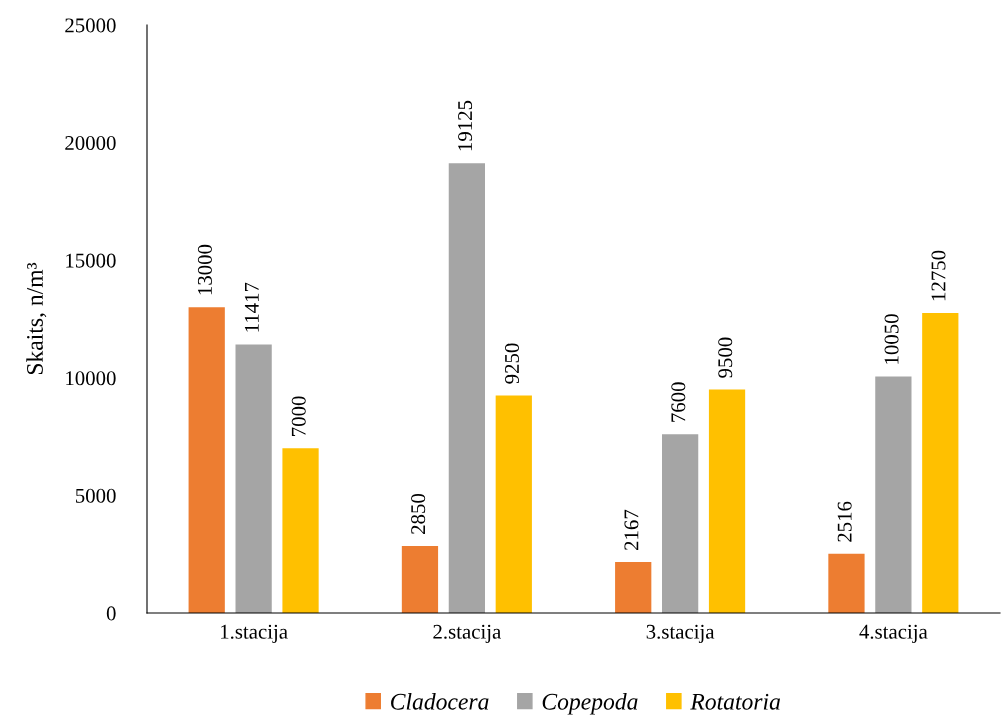 The height and width of the screenshot is (724, 1005). I want to click on data-label: 19125, so click(465, 125).